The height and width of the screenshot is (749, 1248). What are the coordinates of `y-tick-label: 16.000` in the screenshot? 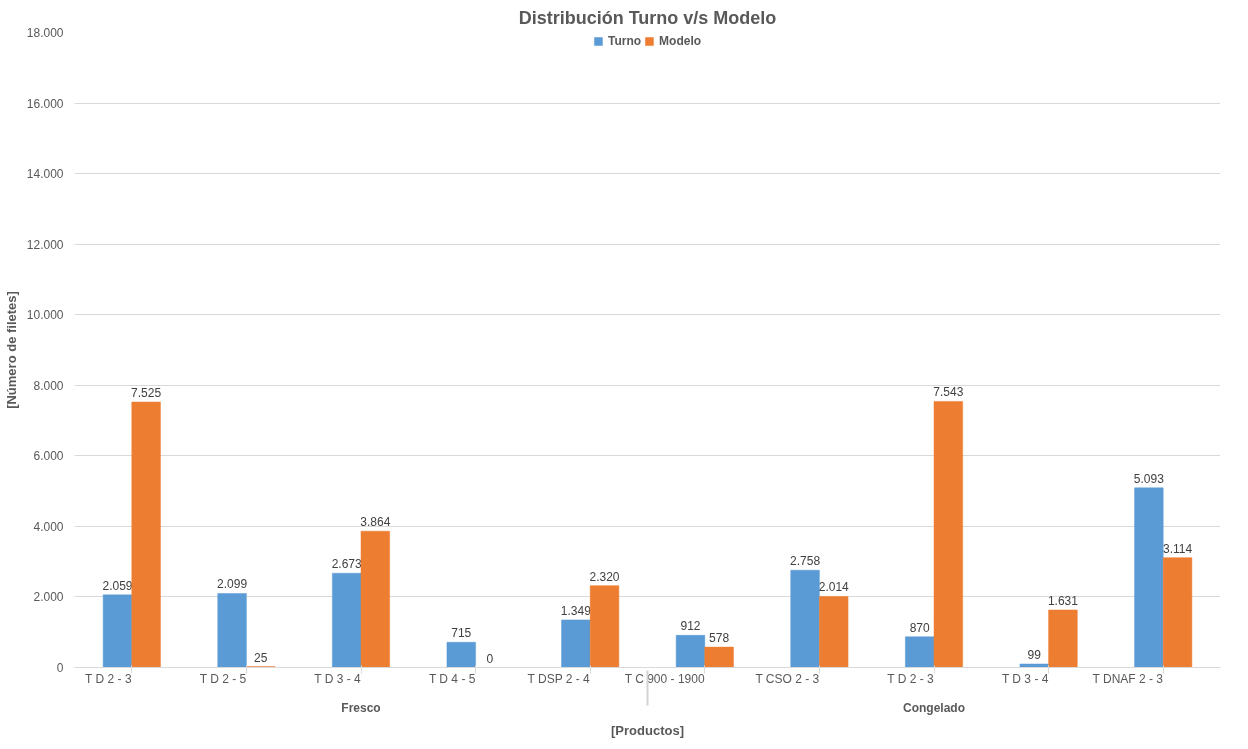 It's located at (45, 103).